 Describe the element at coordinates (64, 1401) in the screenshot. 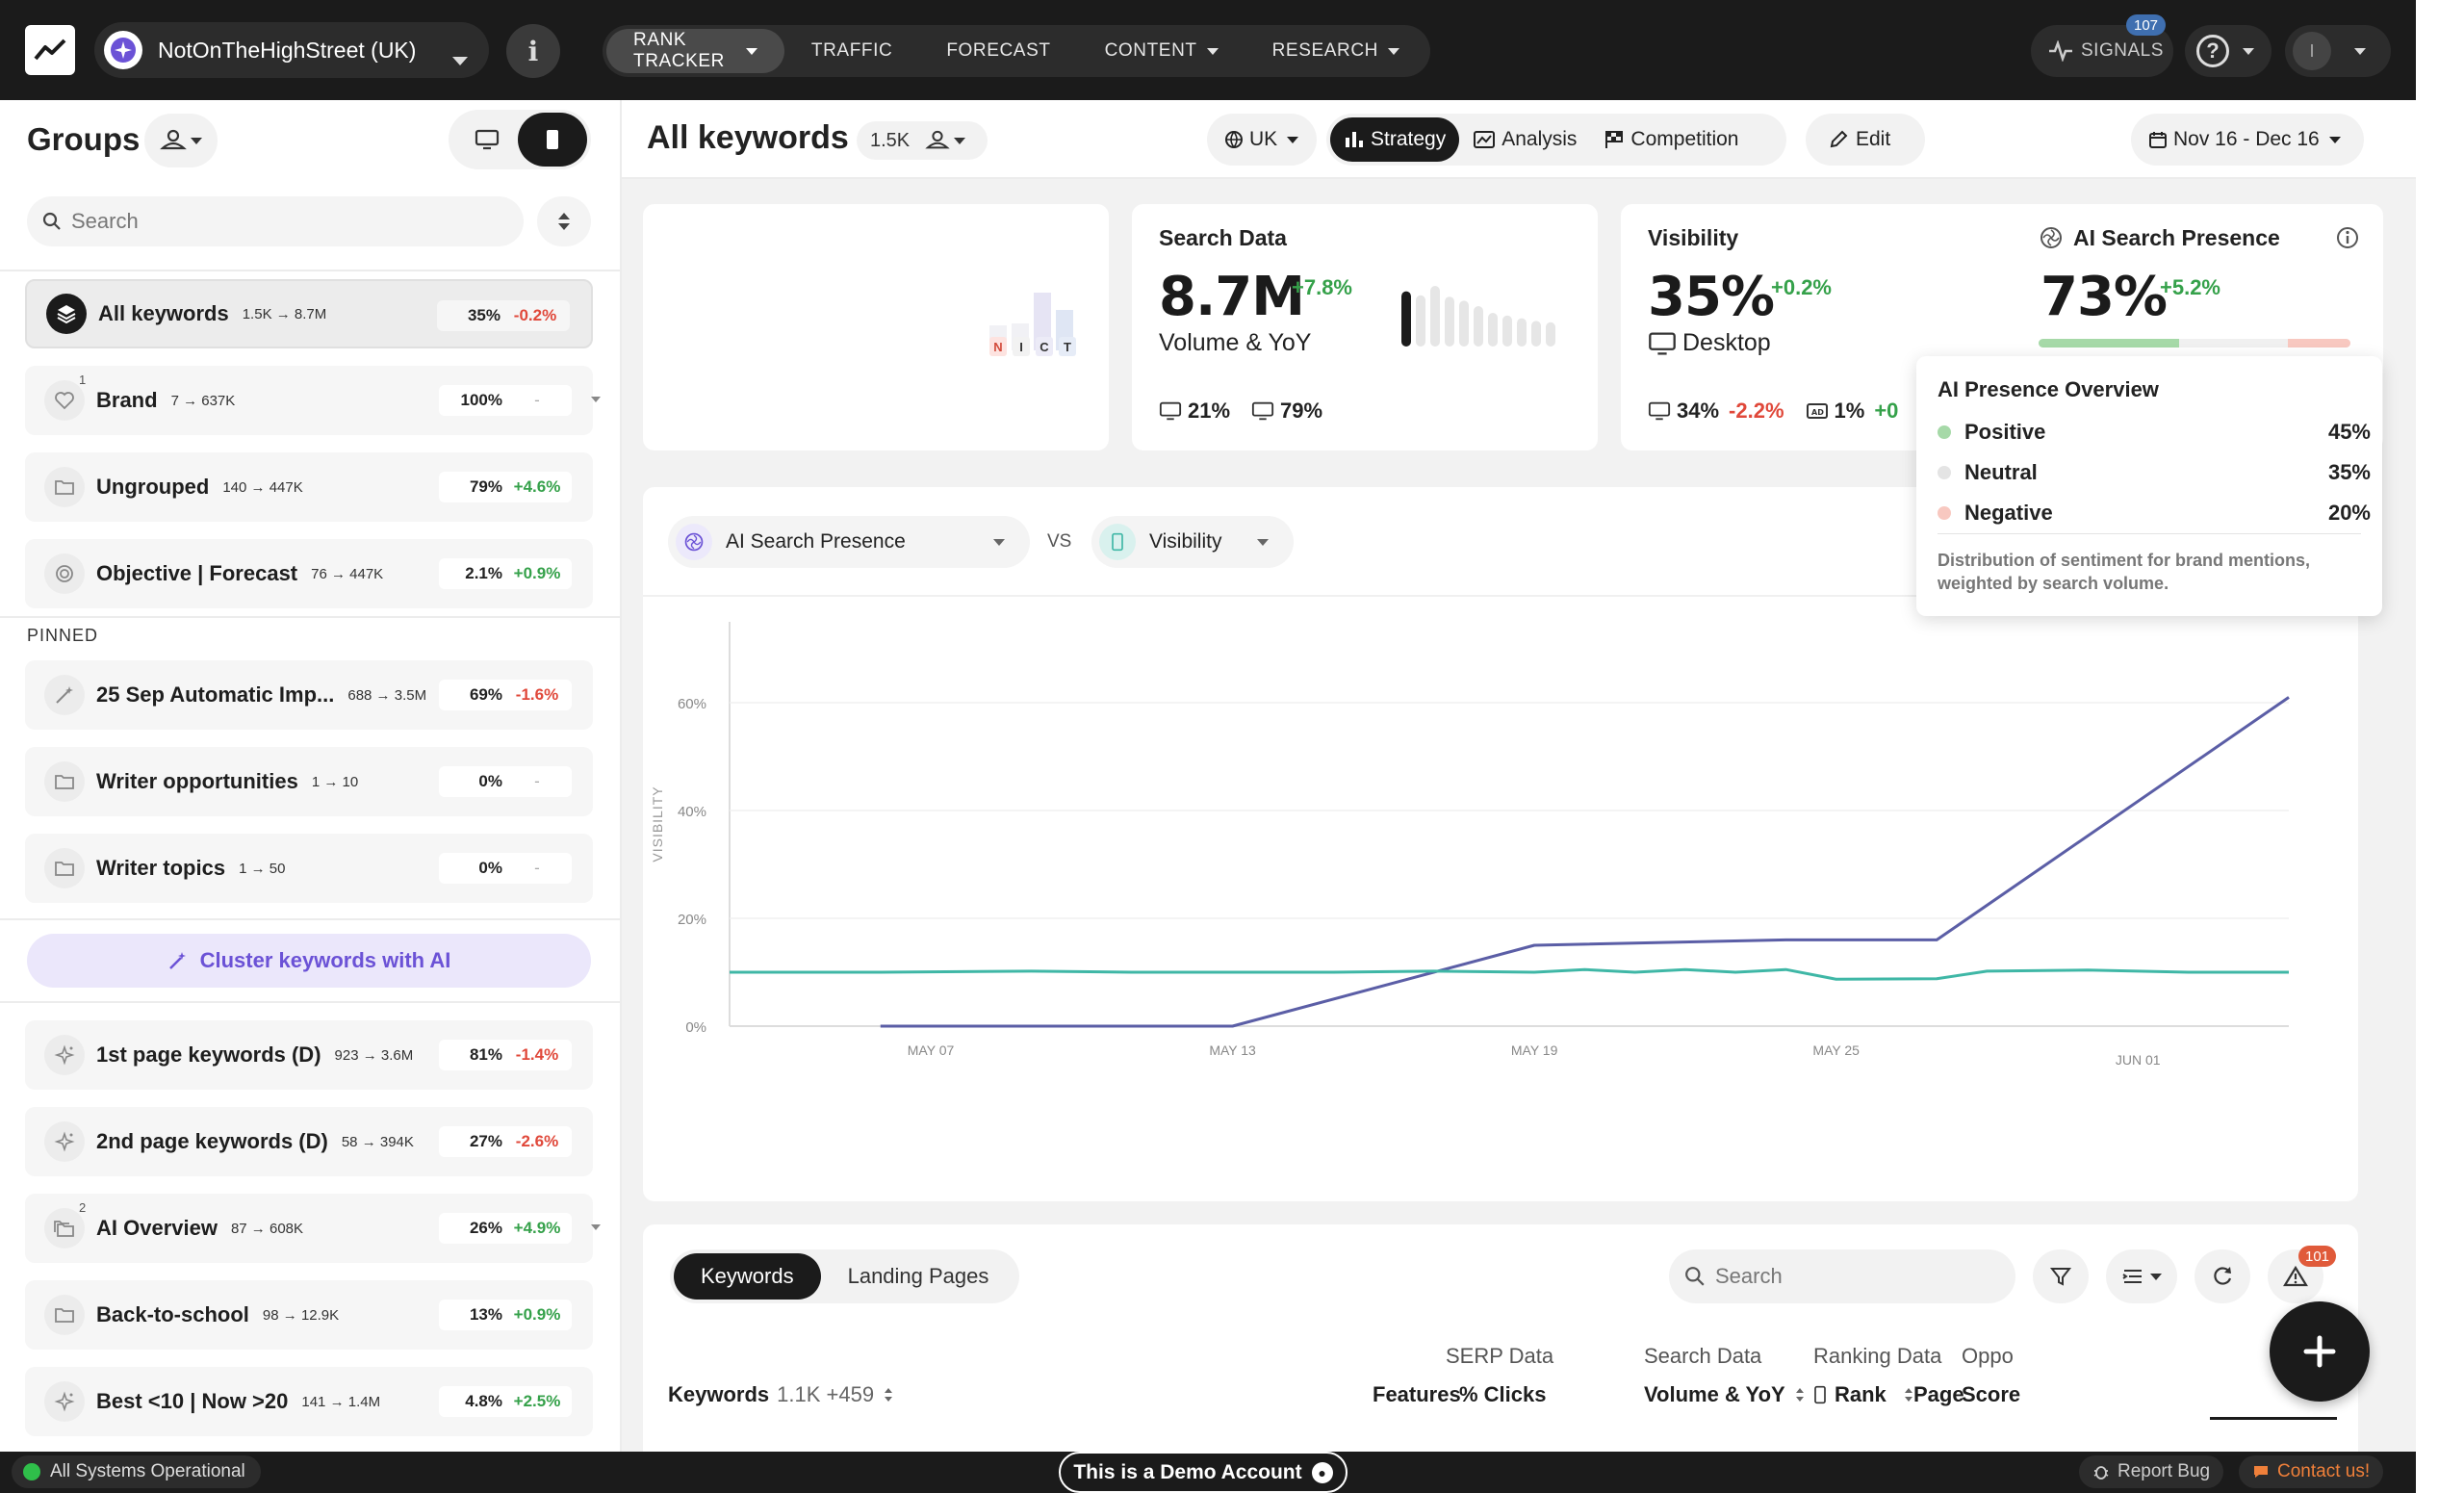

I see `sparkle-icon` at that location.